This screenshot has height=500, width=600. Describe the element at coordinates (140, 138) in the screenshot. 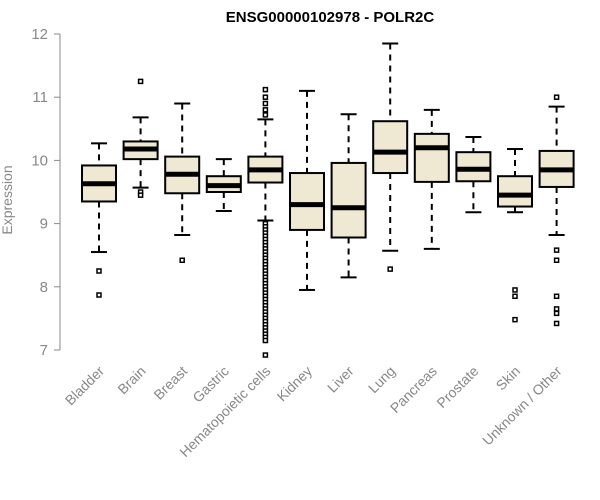

I see `box-brain` at that location.